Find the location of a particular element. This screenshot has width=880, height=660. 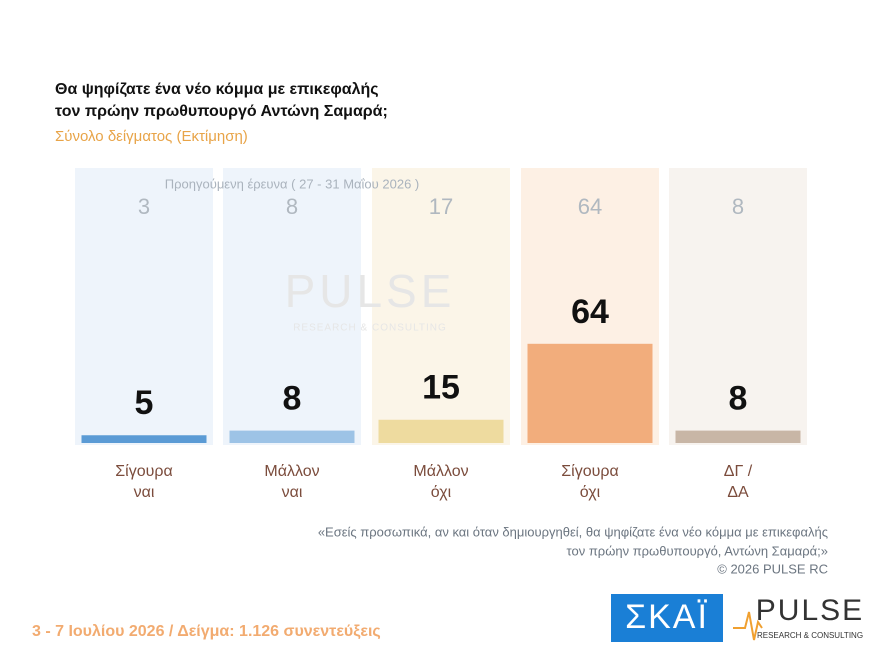

skai-logo is located at coordinates (667, 618).